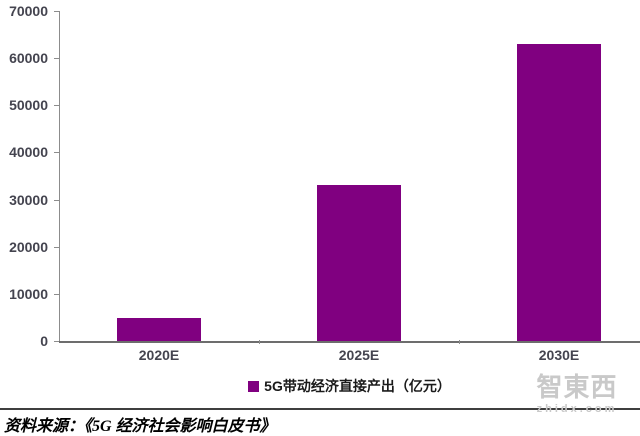  Describe the element at coordinates (159, 355) in the screenshot. I see `x-tick-label-2020E: 2020E` at that location.